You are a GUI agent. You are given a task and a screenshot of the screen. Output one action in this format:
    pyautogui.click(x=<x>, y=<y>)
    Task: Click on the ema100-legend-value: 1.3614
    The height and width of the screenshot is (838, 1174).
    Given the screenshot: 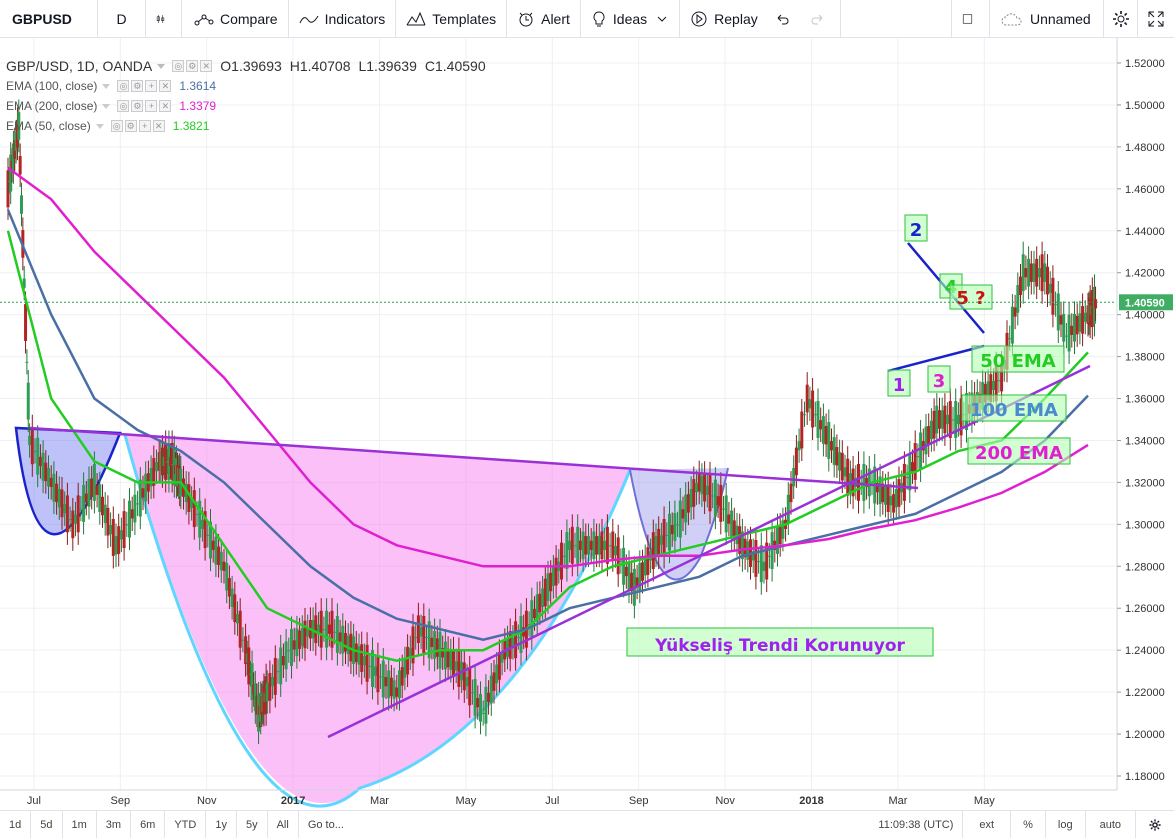 What is the action you would take?
    pyautogui.click(x=198, y=86)
    